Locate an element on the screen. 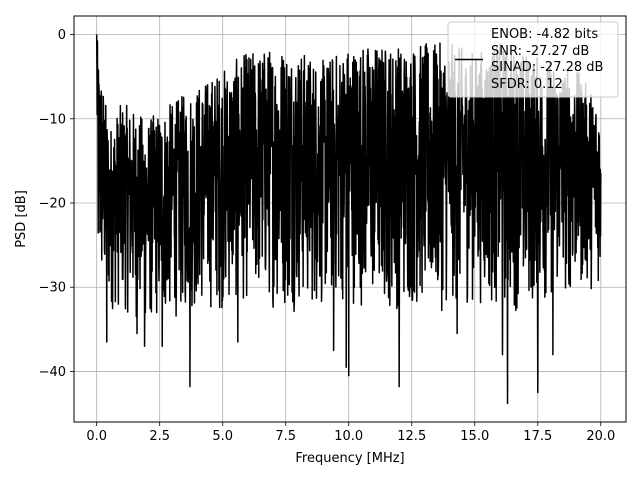 Image resolution: width=640 pixels, height=484 pixels. legend-entry-snr: SNR: -27.27 dB is located at coordinates (540, 51).